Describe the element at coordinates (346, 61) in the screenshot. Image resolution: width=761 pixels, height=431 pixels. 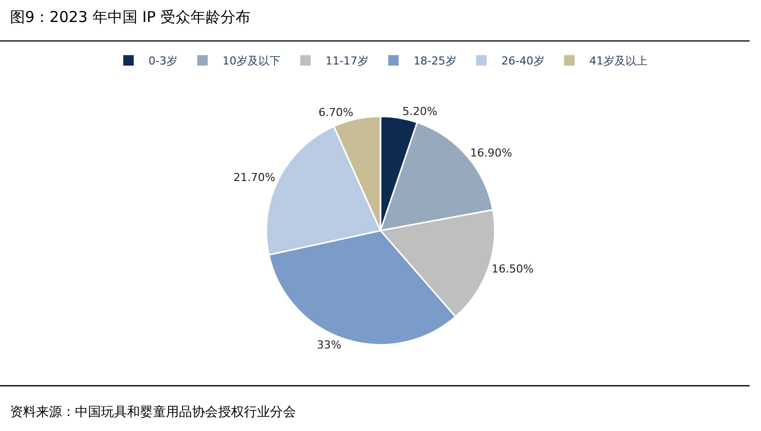
I see `legend-label: 11-17岁` at that location.